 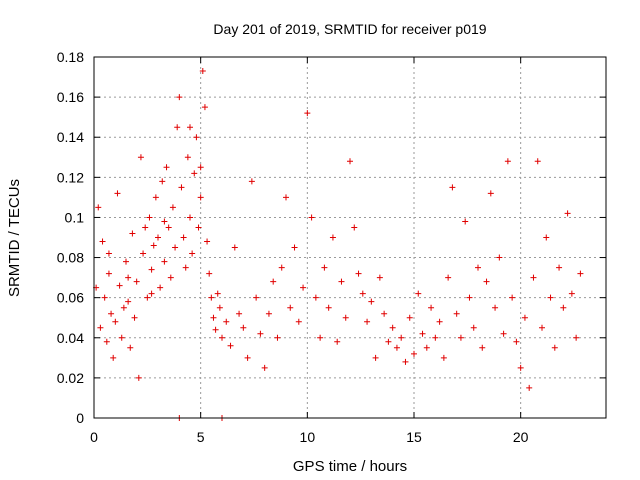 What do you see at coordinates (70, 137) in the screenshot?
I see `y-tick-label: 0.14` at bounding box center [70, 137].